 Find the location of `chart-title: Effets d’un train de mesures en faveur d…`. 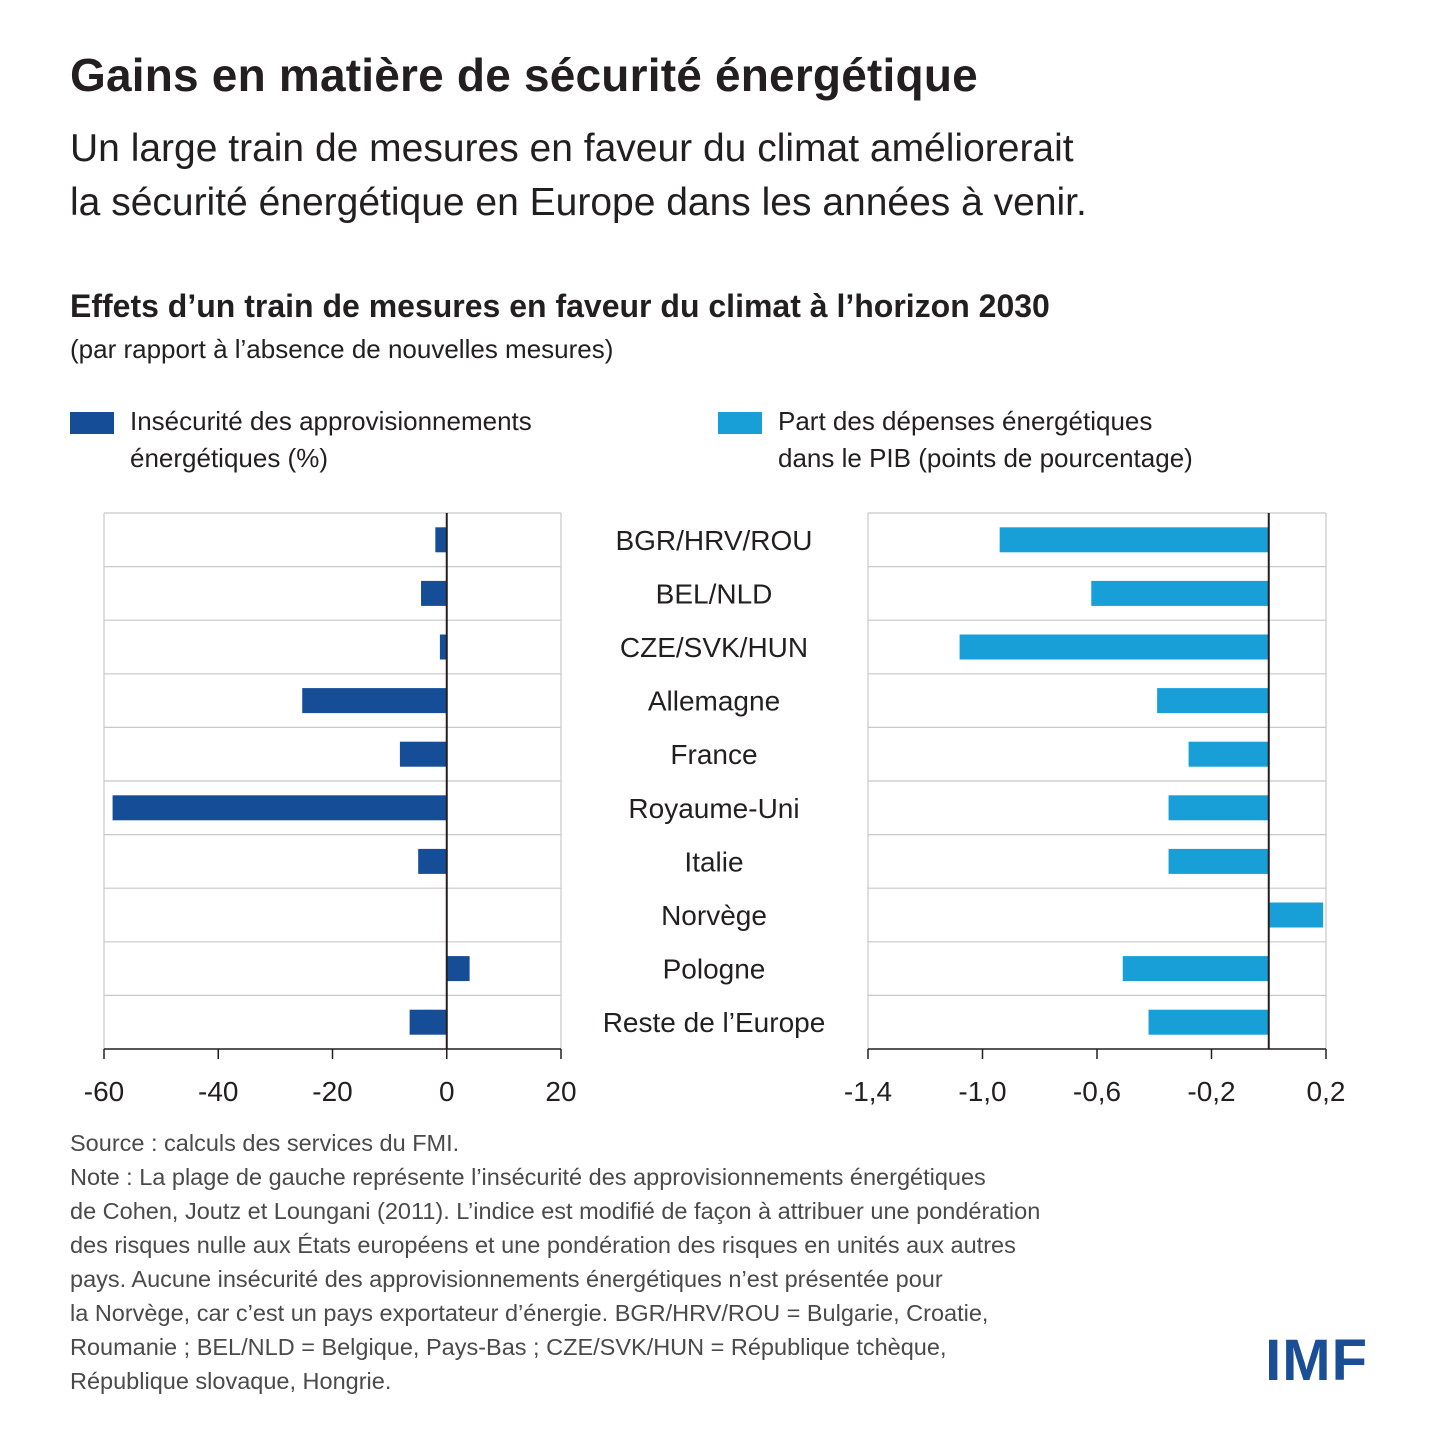

chart-title: Effets d’un train de mesures en faveur d… is located at coordinates (560, 306).